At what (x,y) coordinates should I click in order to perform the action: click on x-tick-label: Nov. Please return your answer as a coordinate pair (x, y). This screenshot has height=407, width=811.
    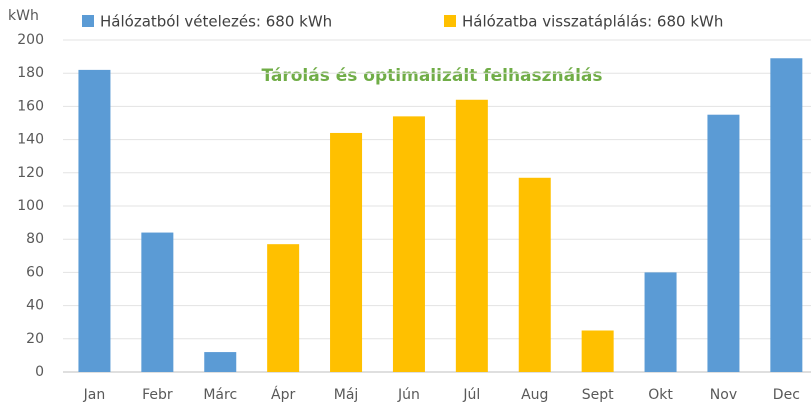
    Looking at the image, I should click on (723, 395).